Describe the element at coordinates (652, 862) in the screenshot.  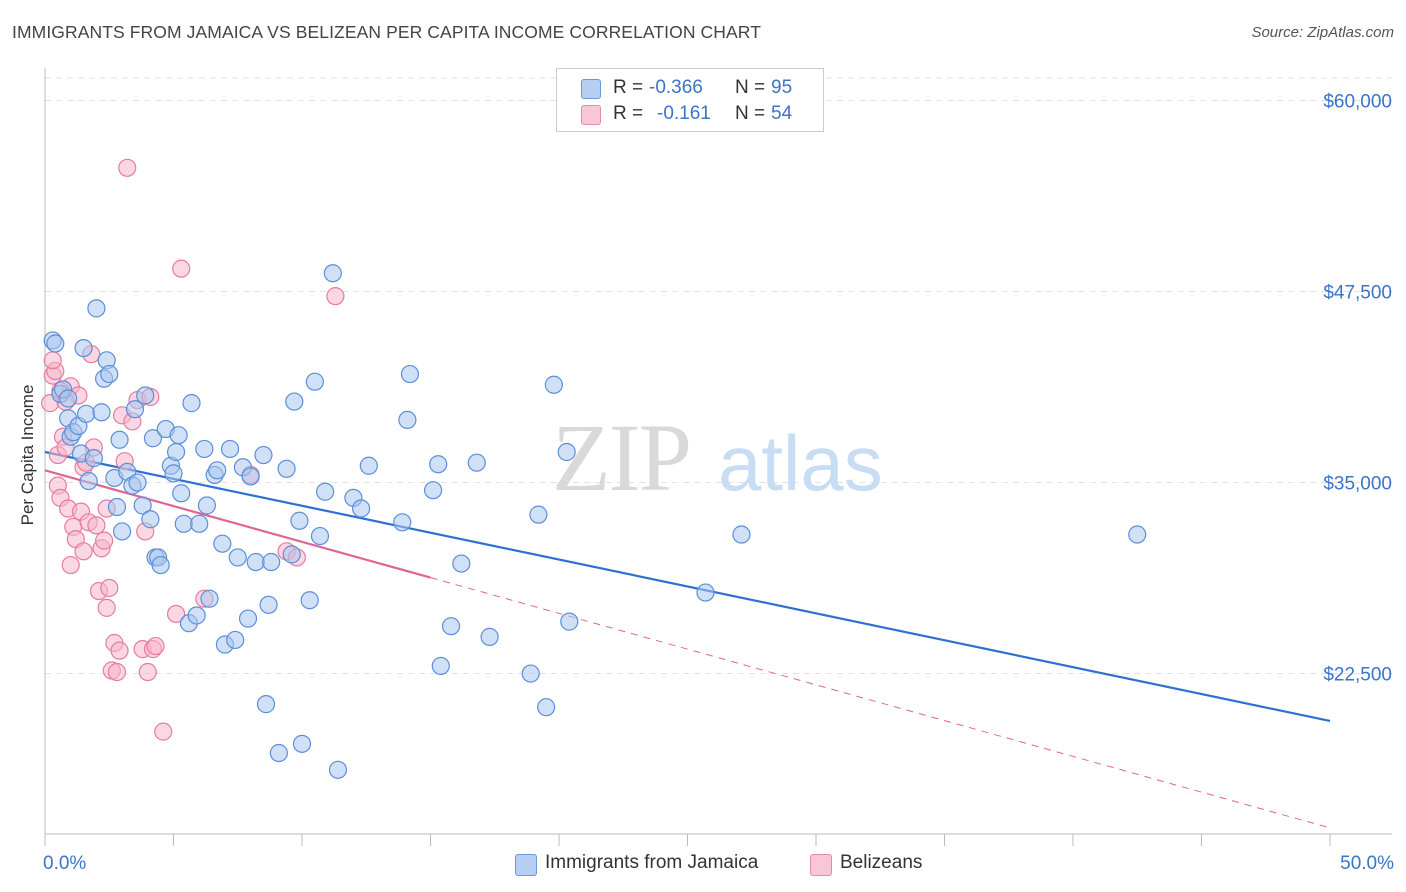
I see `jamaica-legend-label: Immigrants from Jamaica` at that location.